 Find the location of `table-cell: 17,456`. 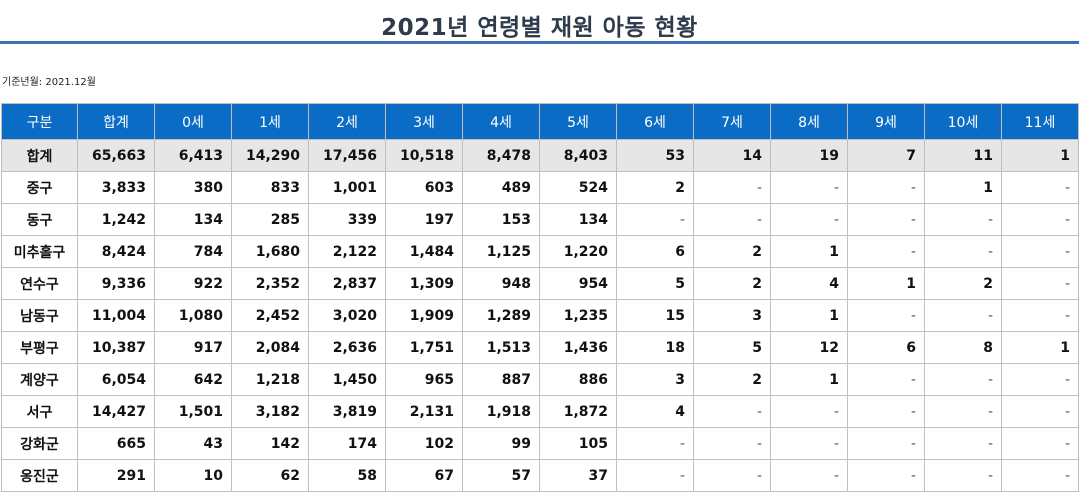

table-cell: 17,456 is located at coordinates (347, 155).